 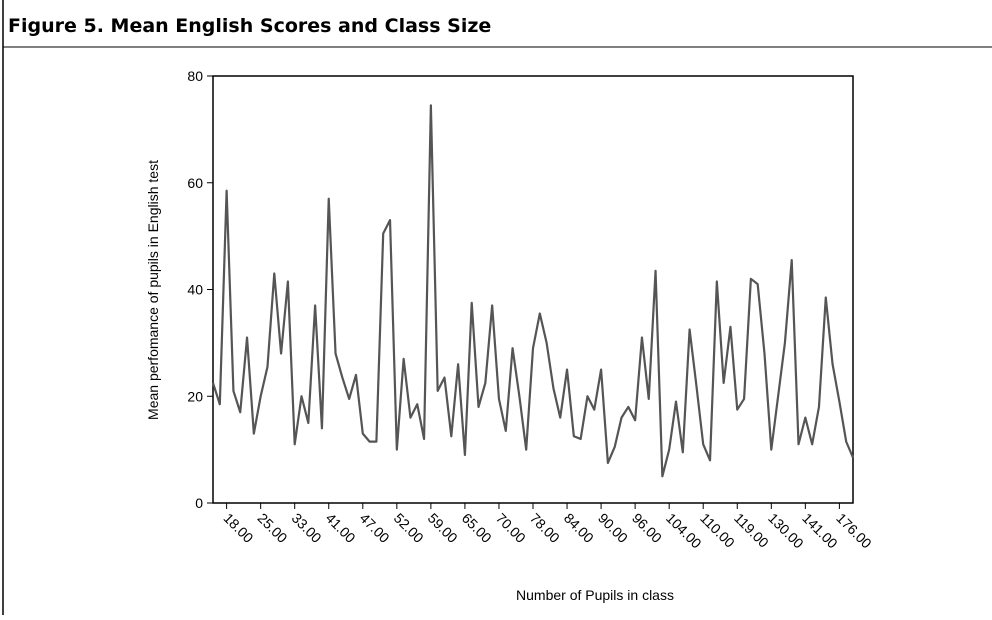 What do you see at coordinates (195, 76) in the screenshot?
I see `y-tick-label: 80` at bounding box center [195, 76].